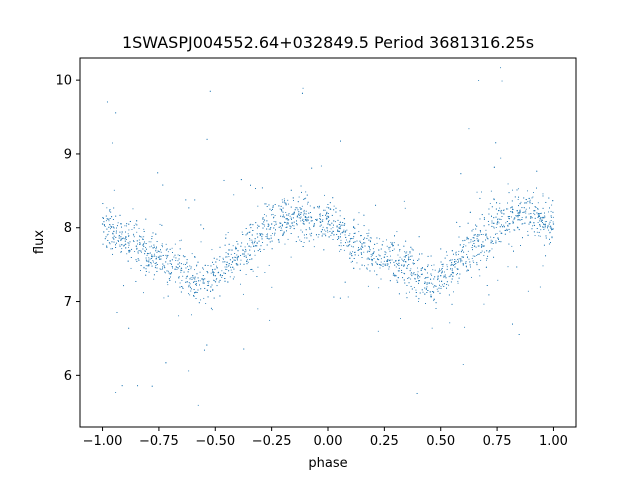  I want to click on x-tick-label: 1.00, so click(553, 441).